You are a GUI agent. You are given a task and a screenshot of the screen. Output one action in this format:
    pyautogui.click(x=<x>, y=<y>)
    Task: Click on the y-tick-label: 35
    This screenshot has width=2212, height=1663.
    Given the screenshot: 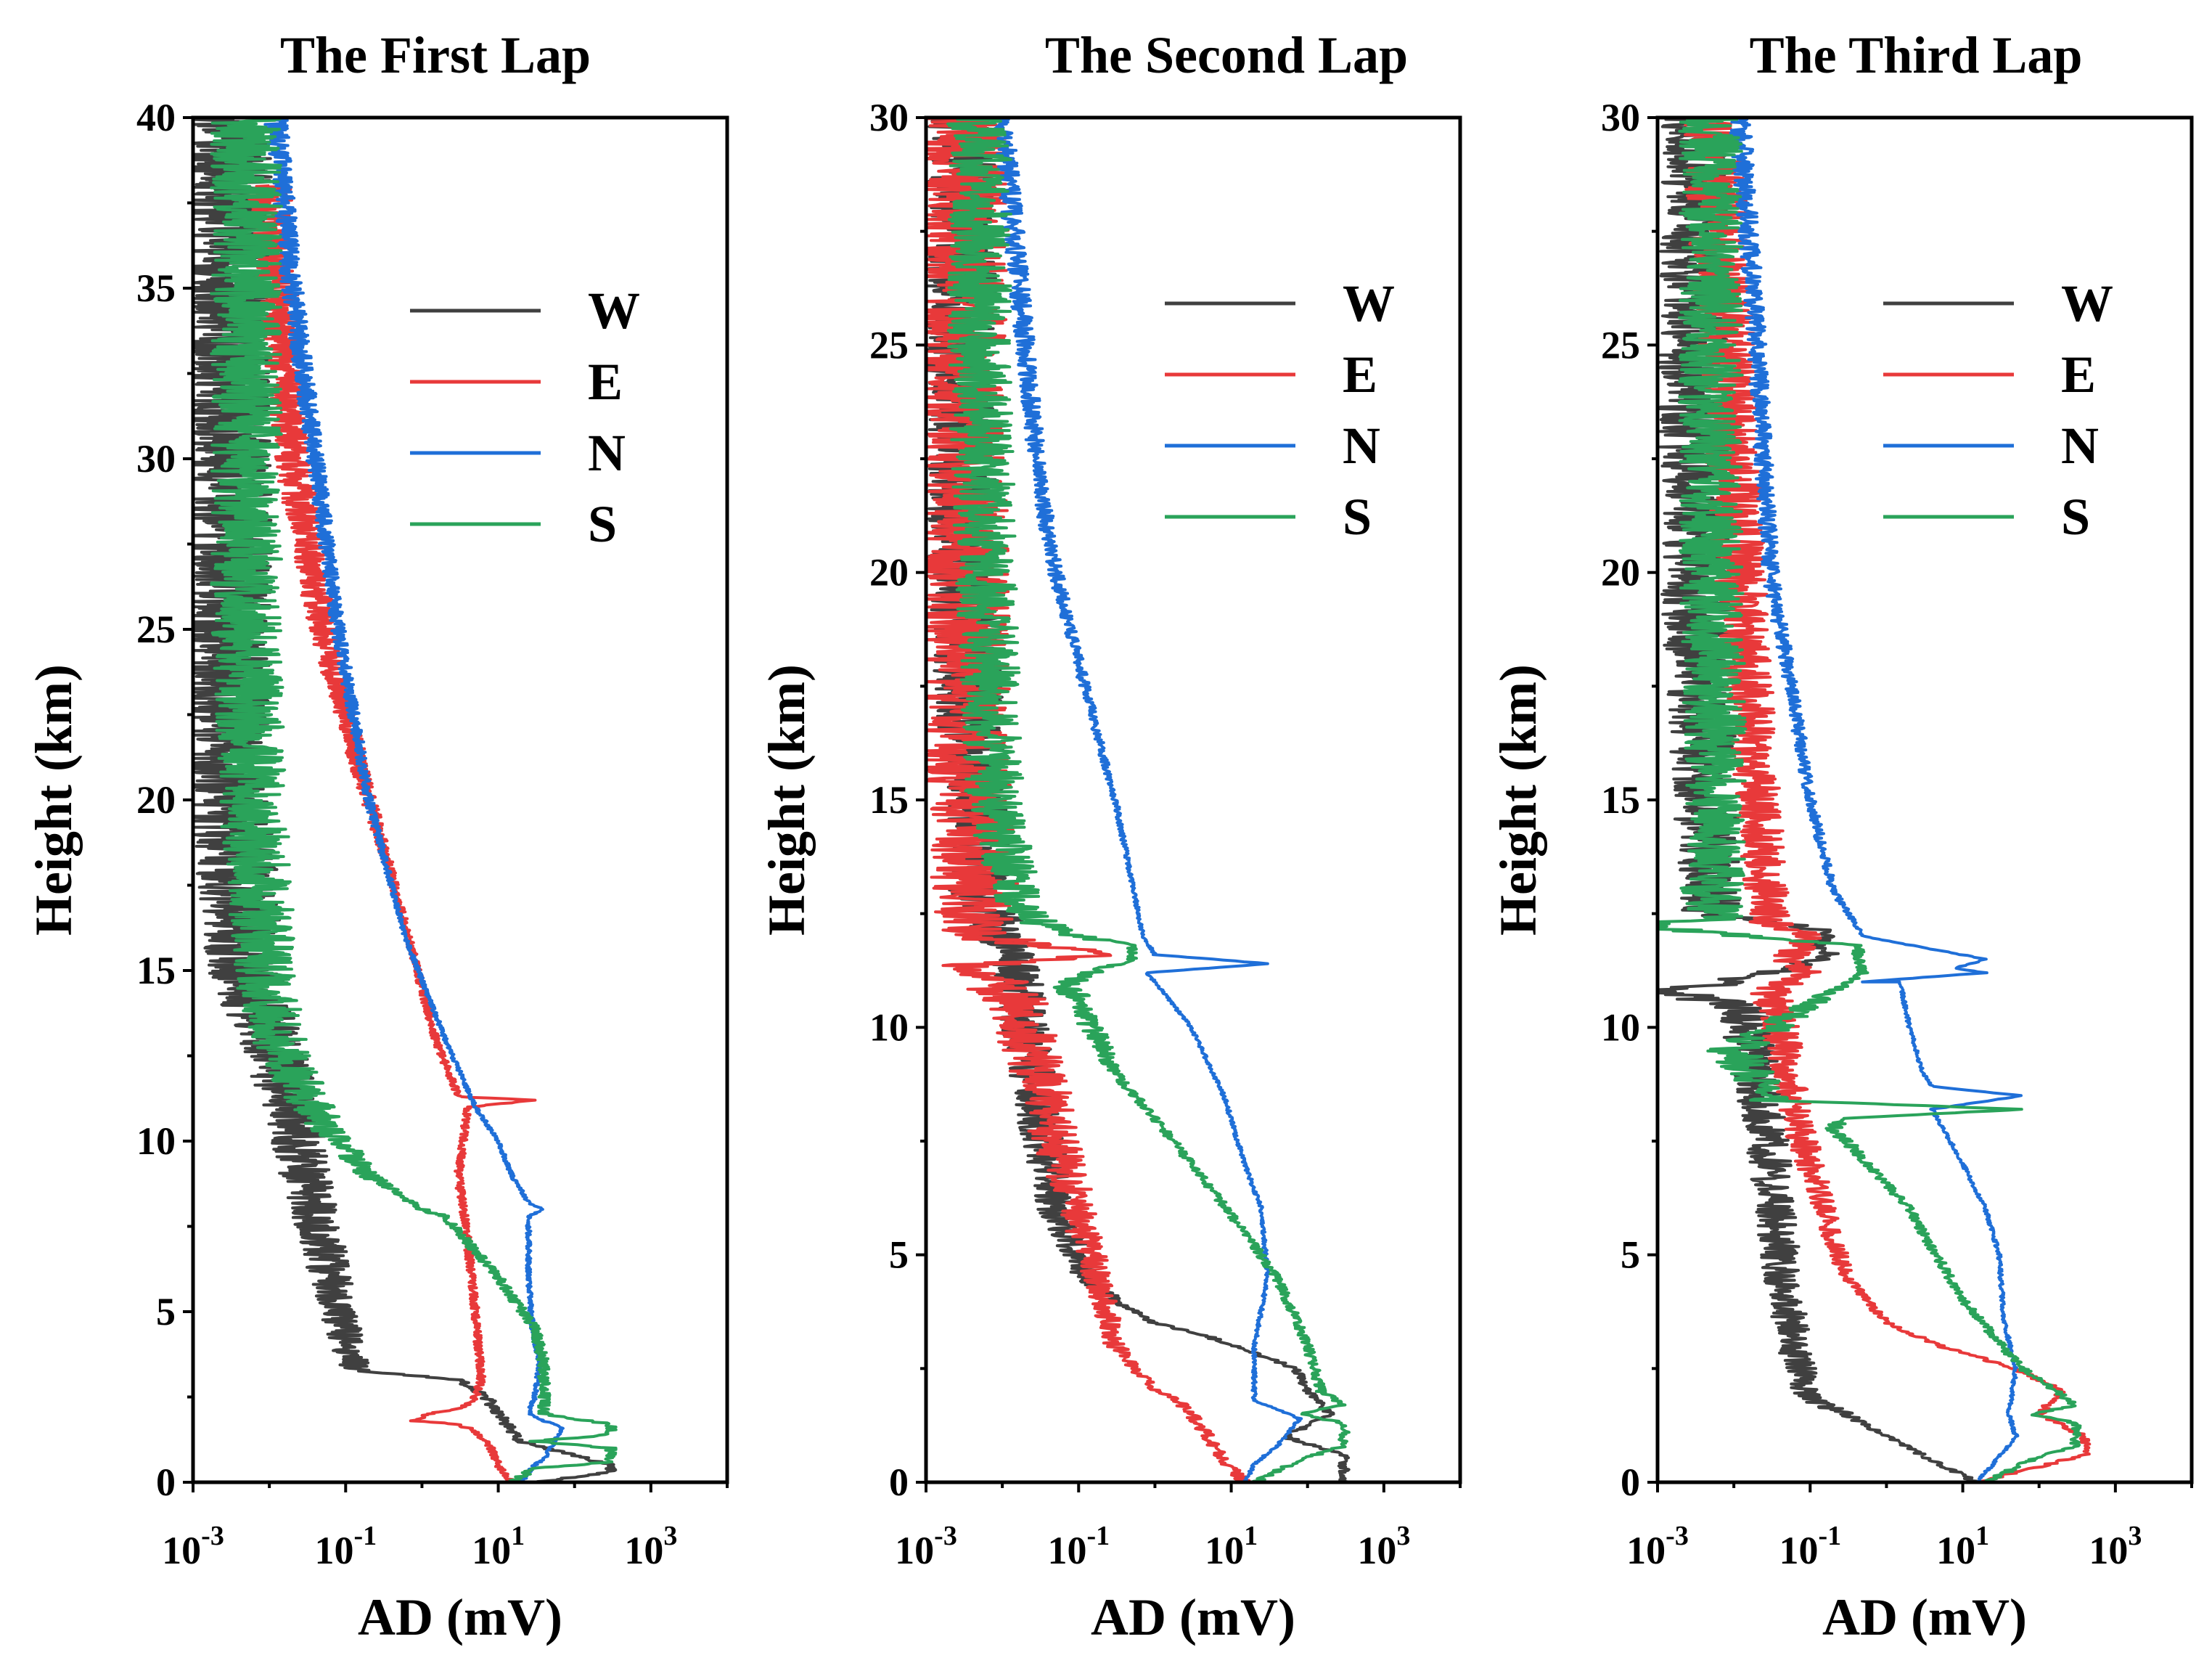 What is the action you would take?
    pyautogui.click(x=156, y=288)
    